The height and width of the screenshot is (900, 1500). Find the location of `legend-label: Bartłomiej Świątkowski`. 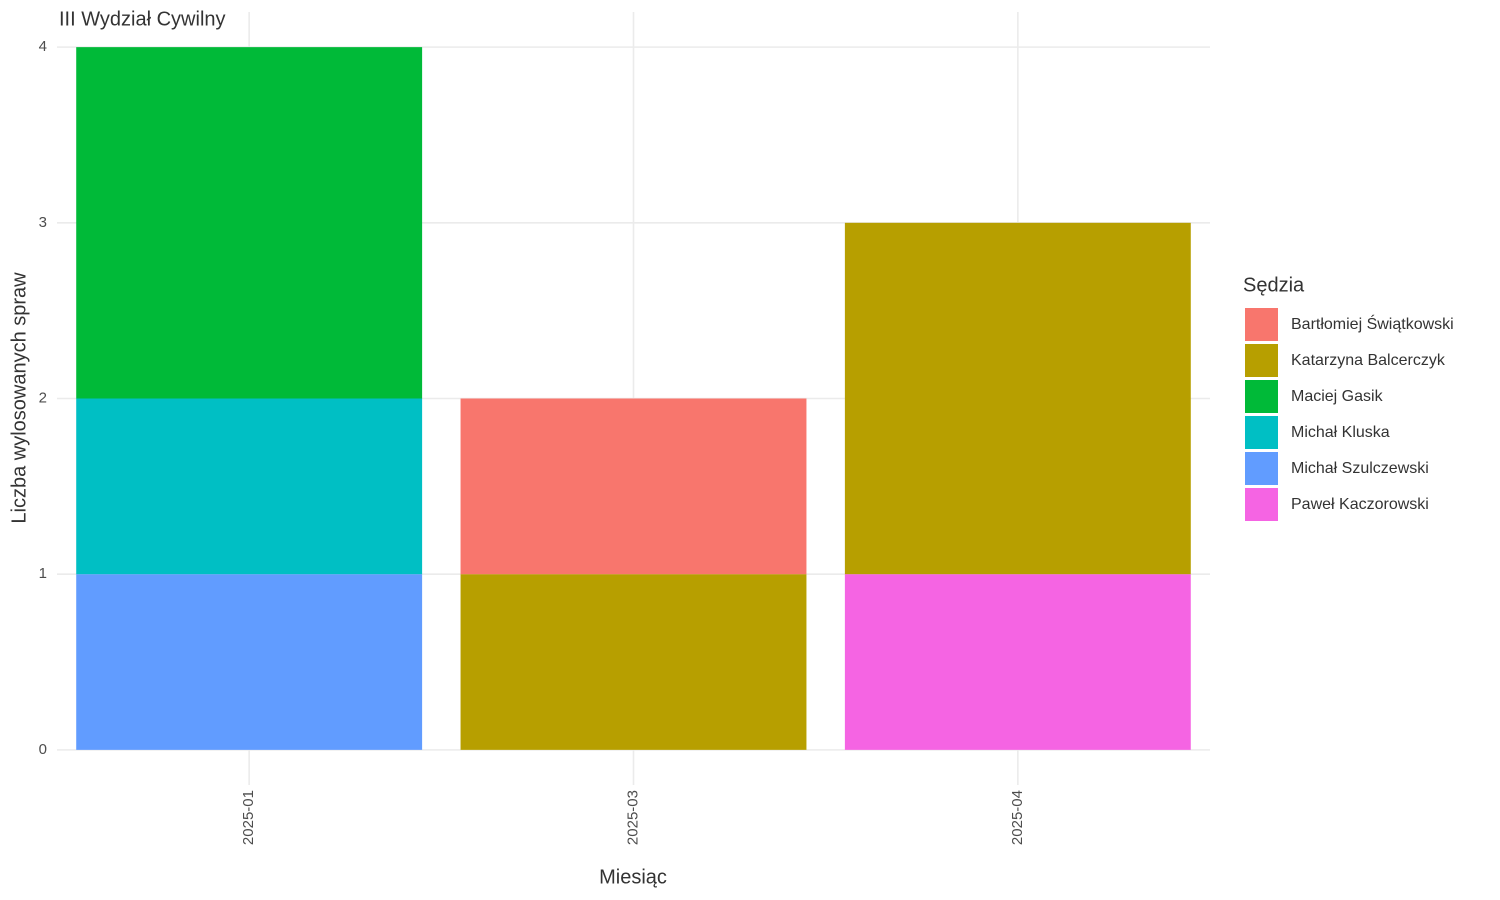

legend-label: Bartłomiej Świątkowski is located at coordinates (1372, 323).